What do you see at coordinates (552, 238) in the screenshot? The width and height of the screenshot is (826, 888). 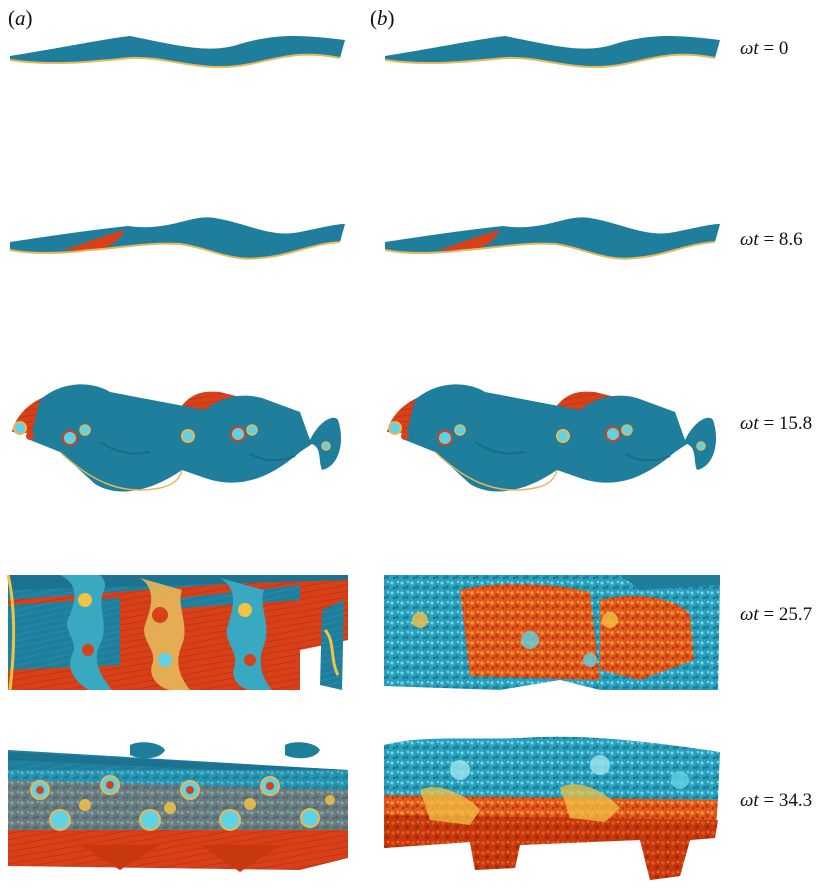 I see `surface-b-t1` at bounding box center [552, 238].